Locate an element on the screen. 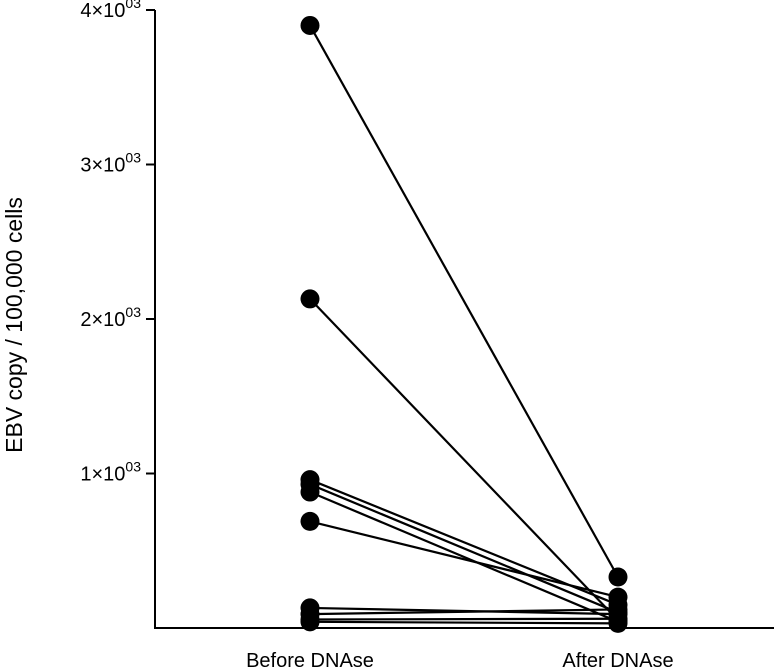  y-axis-title: EBV copy / 100,000 cells is located at coordinates (14, 325).